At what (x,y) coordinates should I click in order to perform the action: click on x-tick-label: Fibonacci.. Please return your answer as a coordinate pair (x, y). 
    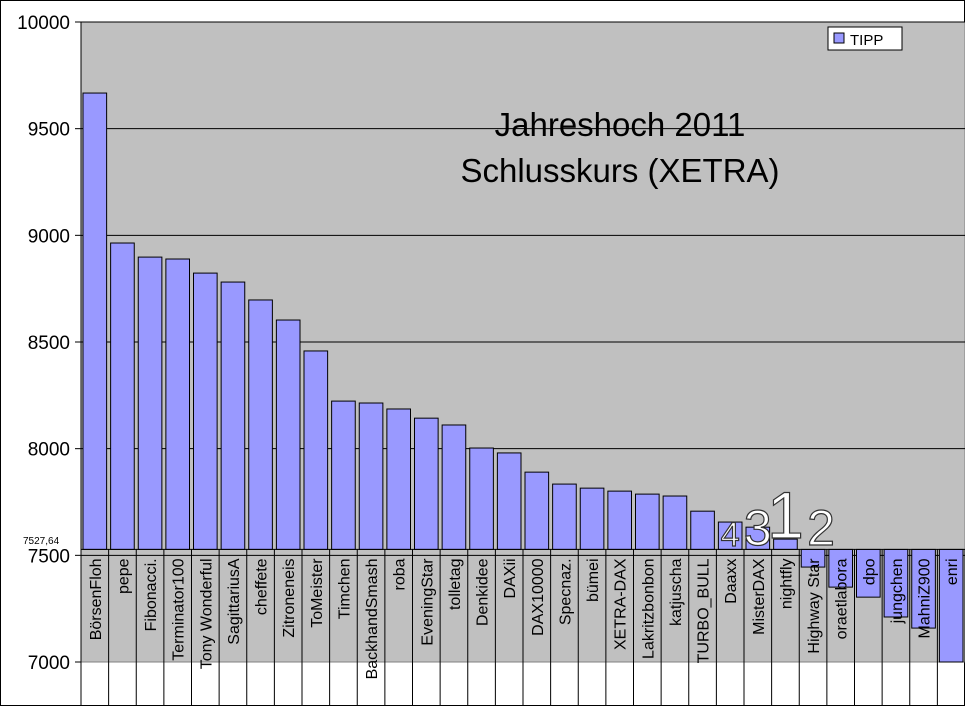
    Looking at the image, I should click on (151, 594).